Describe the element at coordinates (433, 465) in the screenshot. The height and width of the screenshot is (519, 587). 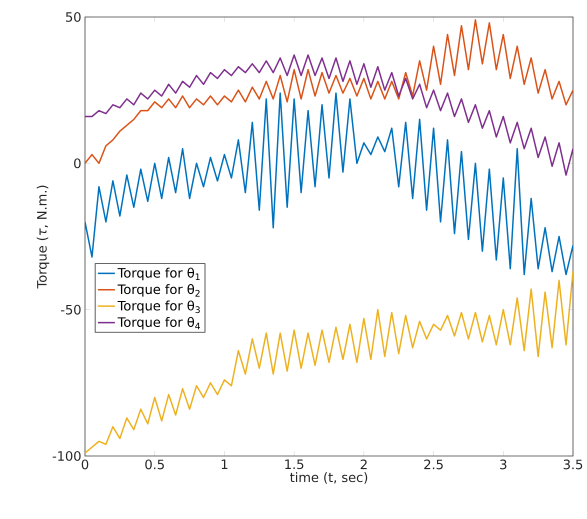
I see `x-tick-label: 2.5` at that location.